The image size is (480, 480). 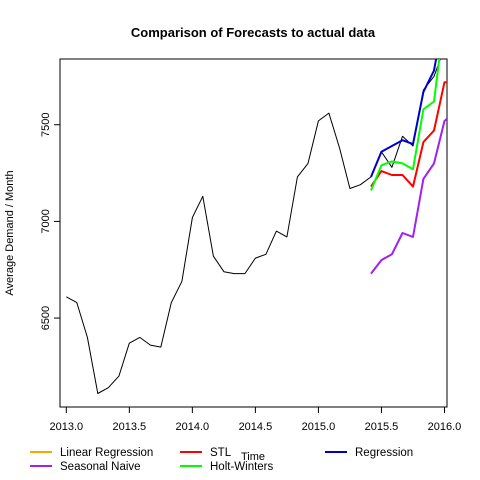 What do you see at coordinates (66, 427) in the screenshot?
I see `x-tick-label: 2013.0` at bounding box center [66, 427].